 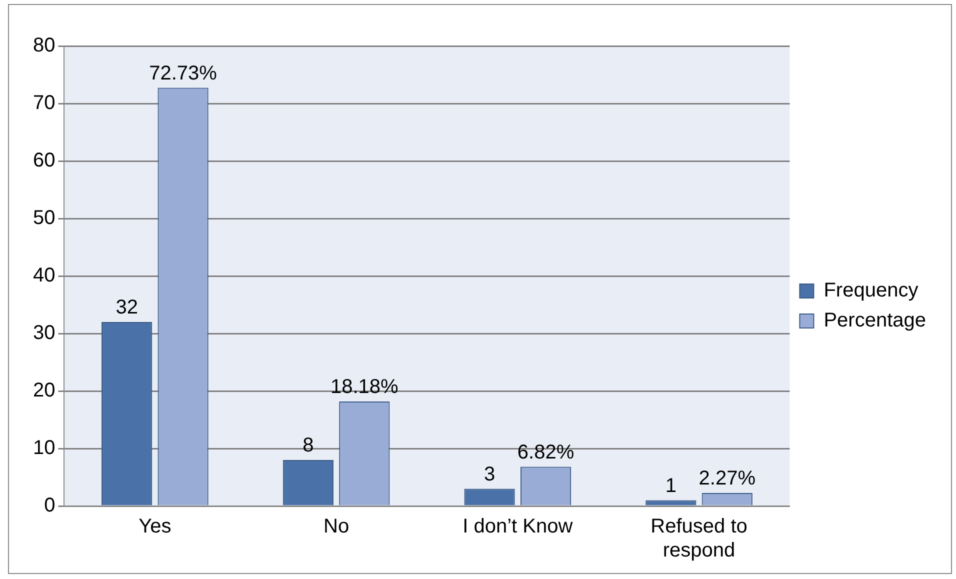 I want to click on y-tick-label: 10, so click(x=44, y=448).